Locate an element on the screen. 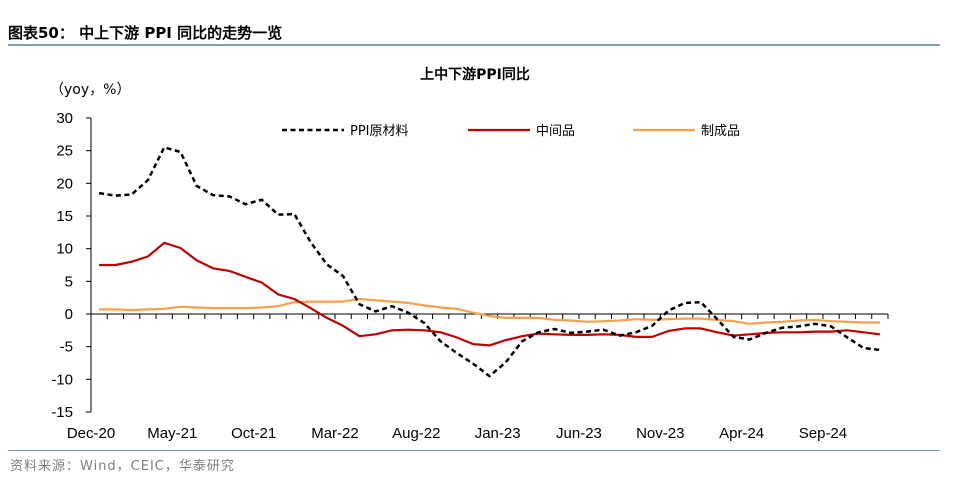  x-tick-label: Mar-22 is located at coordinates (335, 433).